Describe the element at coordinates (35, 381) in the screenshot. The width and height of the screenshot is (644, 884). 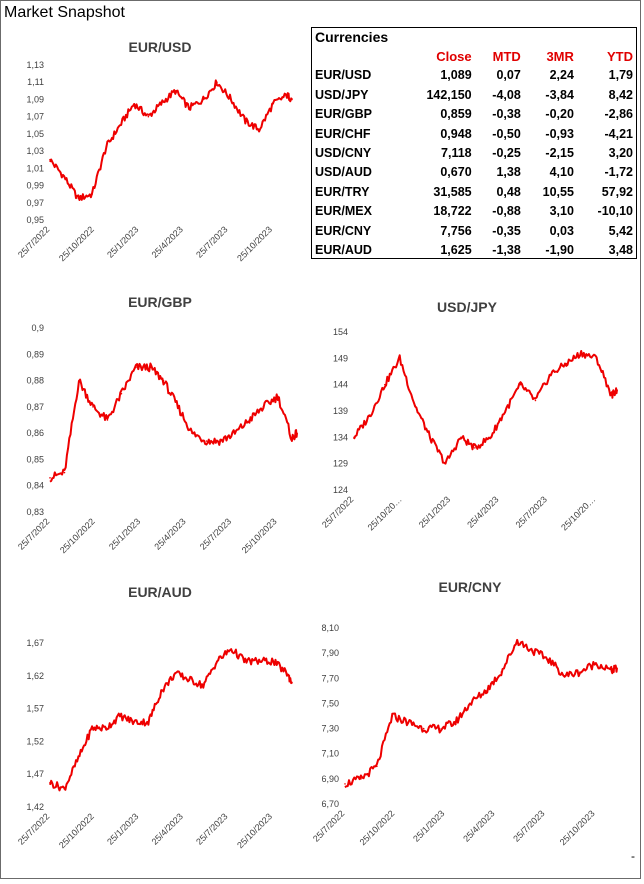
I see `y-tick-label: 0,88` at that location.